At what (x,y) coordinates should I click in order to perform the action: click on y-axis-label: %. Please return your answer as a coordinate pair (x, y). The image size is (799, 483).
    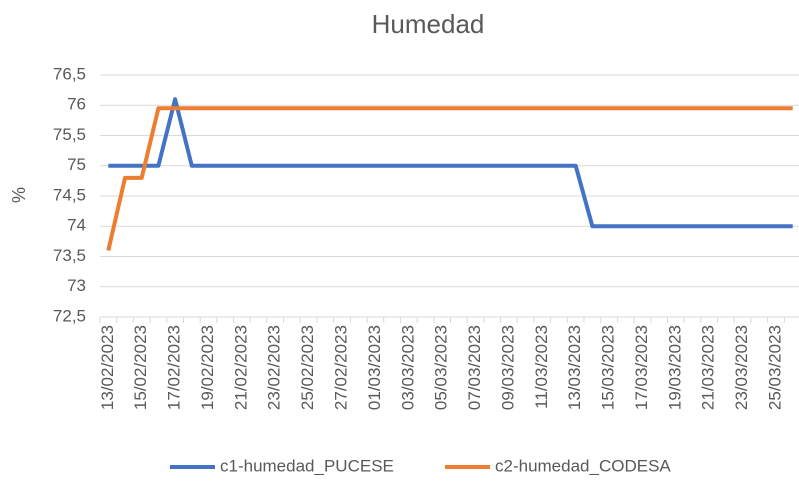
    Looking at the image, I should click on (19, 195).